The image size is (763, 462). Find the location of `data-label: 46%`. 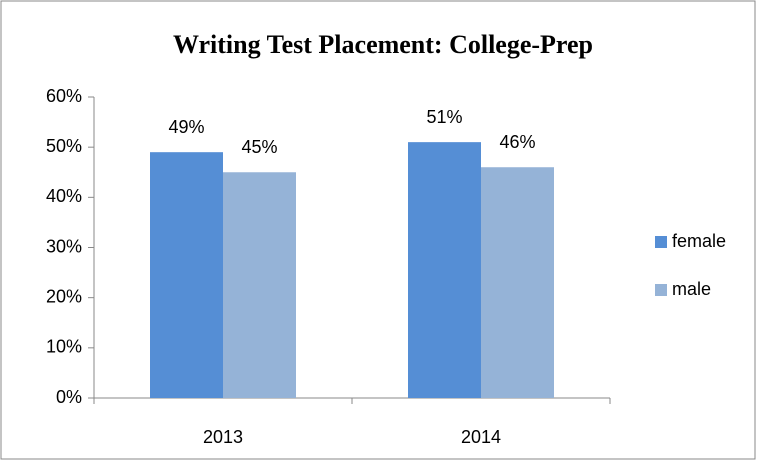

data-label: 46% is located at coordinates (517, 142).